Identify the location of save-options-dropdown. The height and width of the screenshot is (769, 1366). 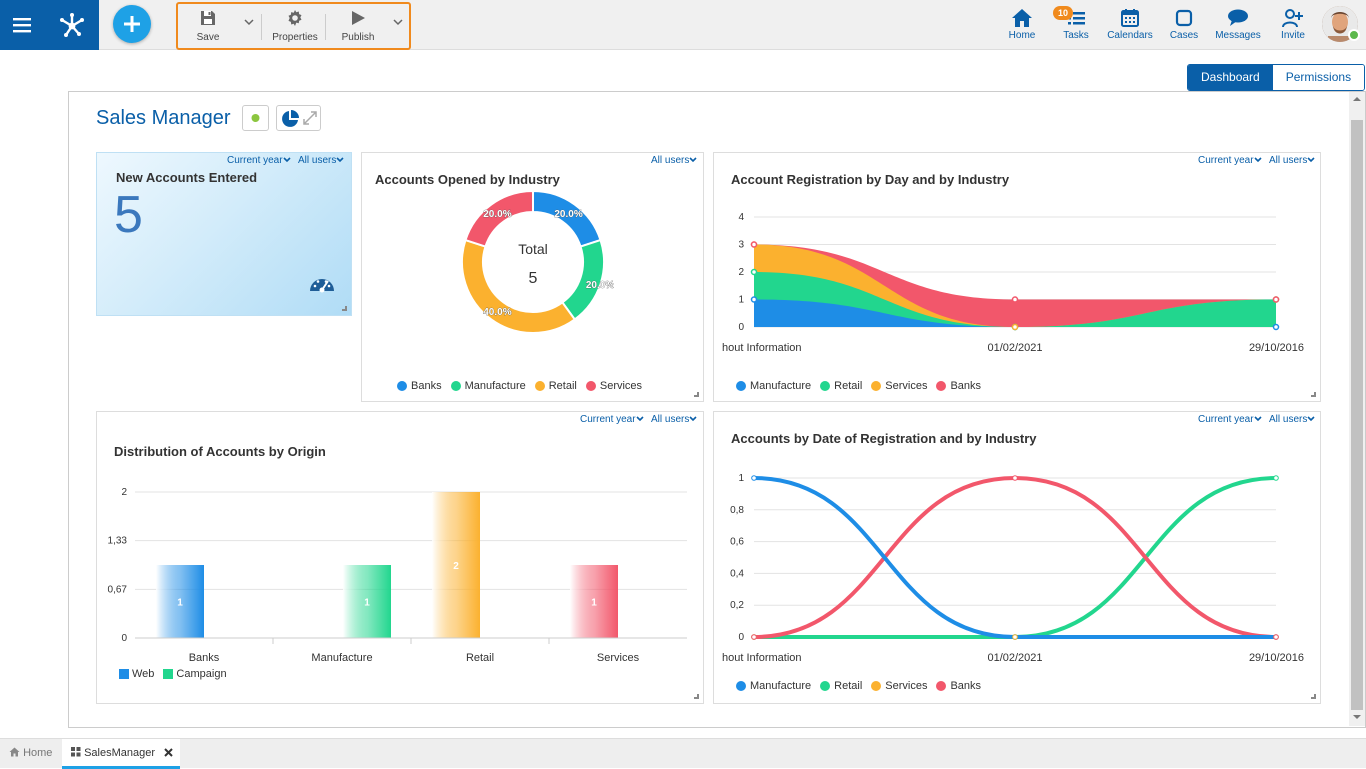
(249, 26).